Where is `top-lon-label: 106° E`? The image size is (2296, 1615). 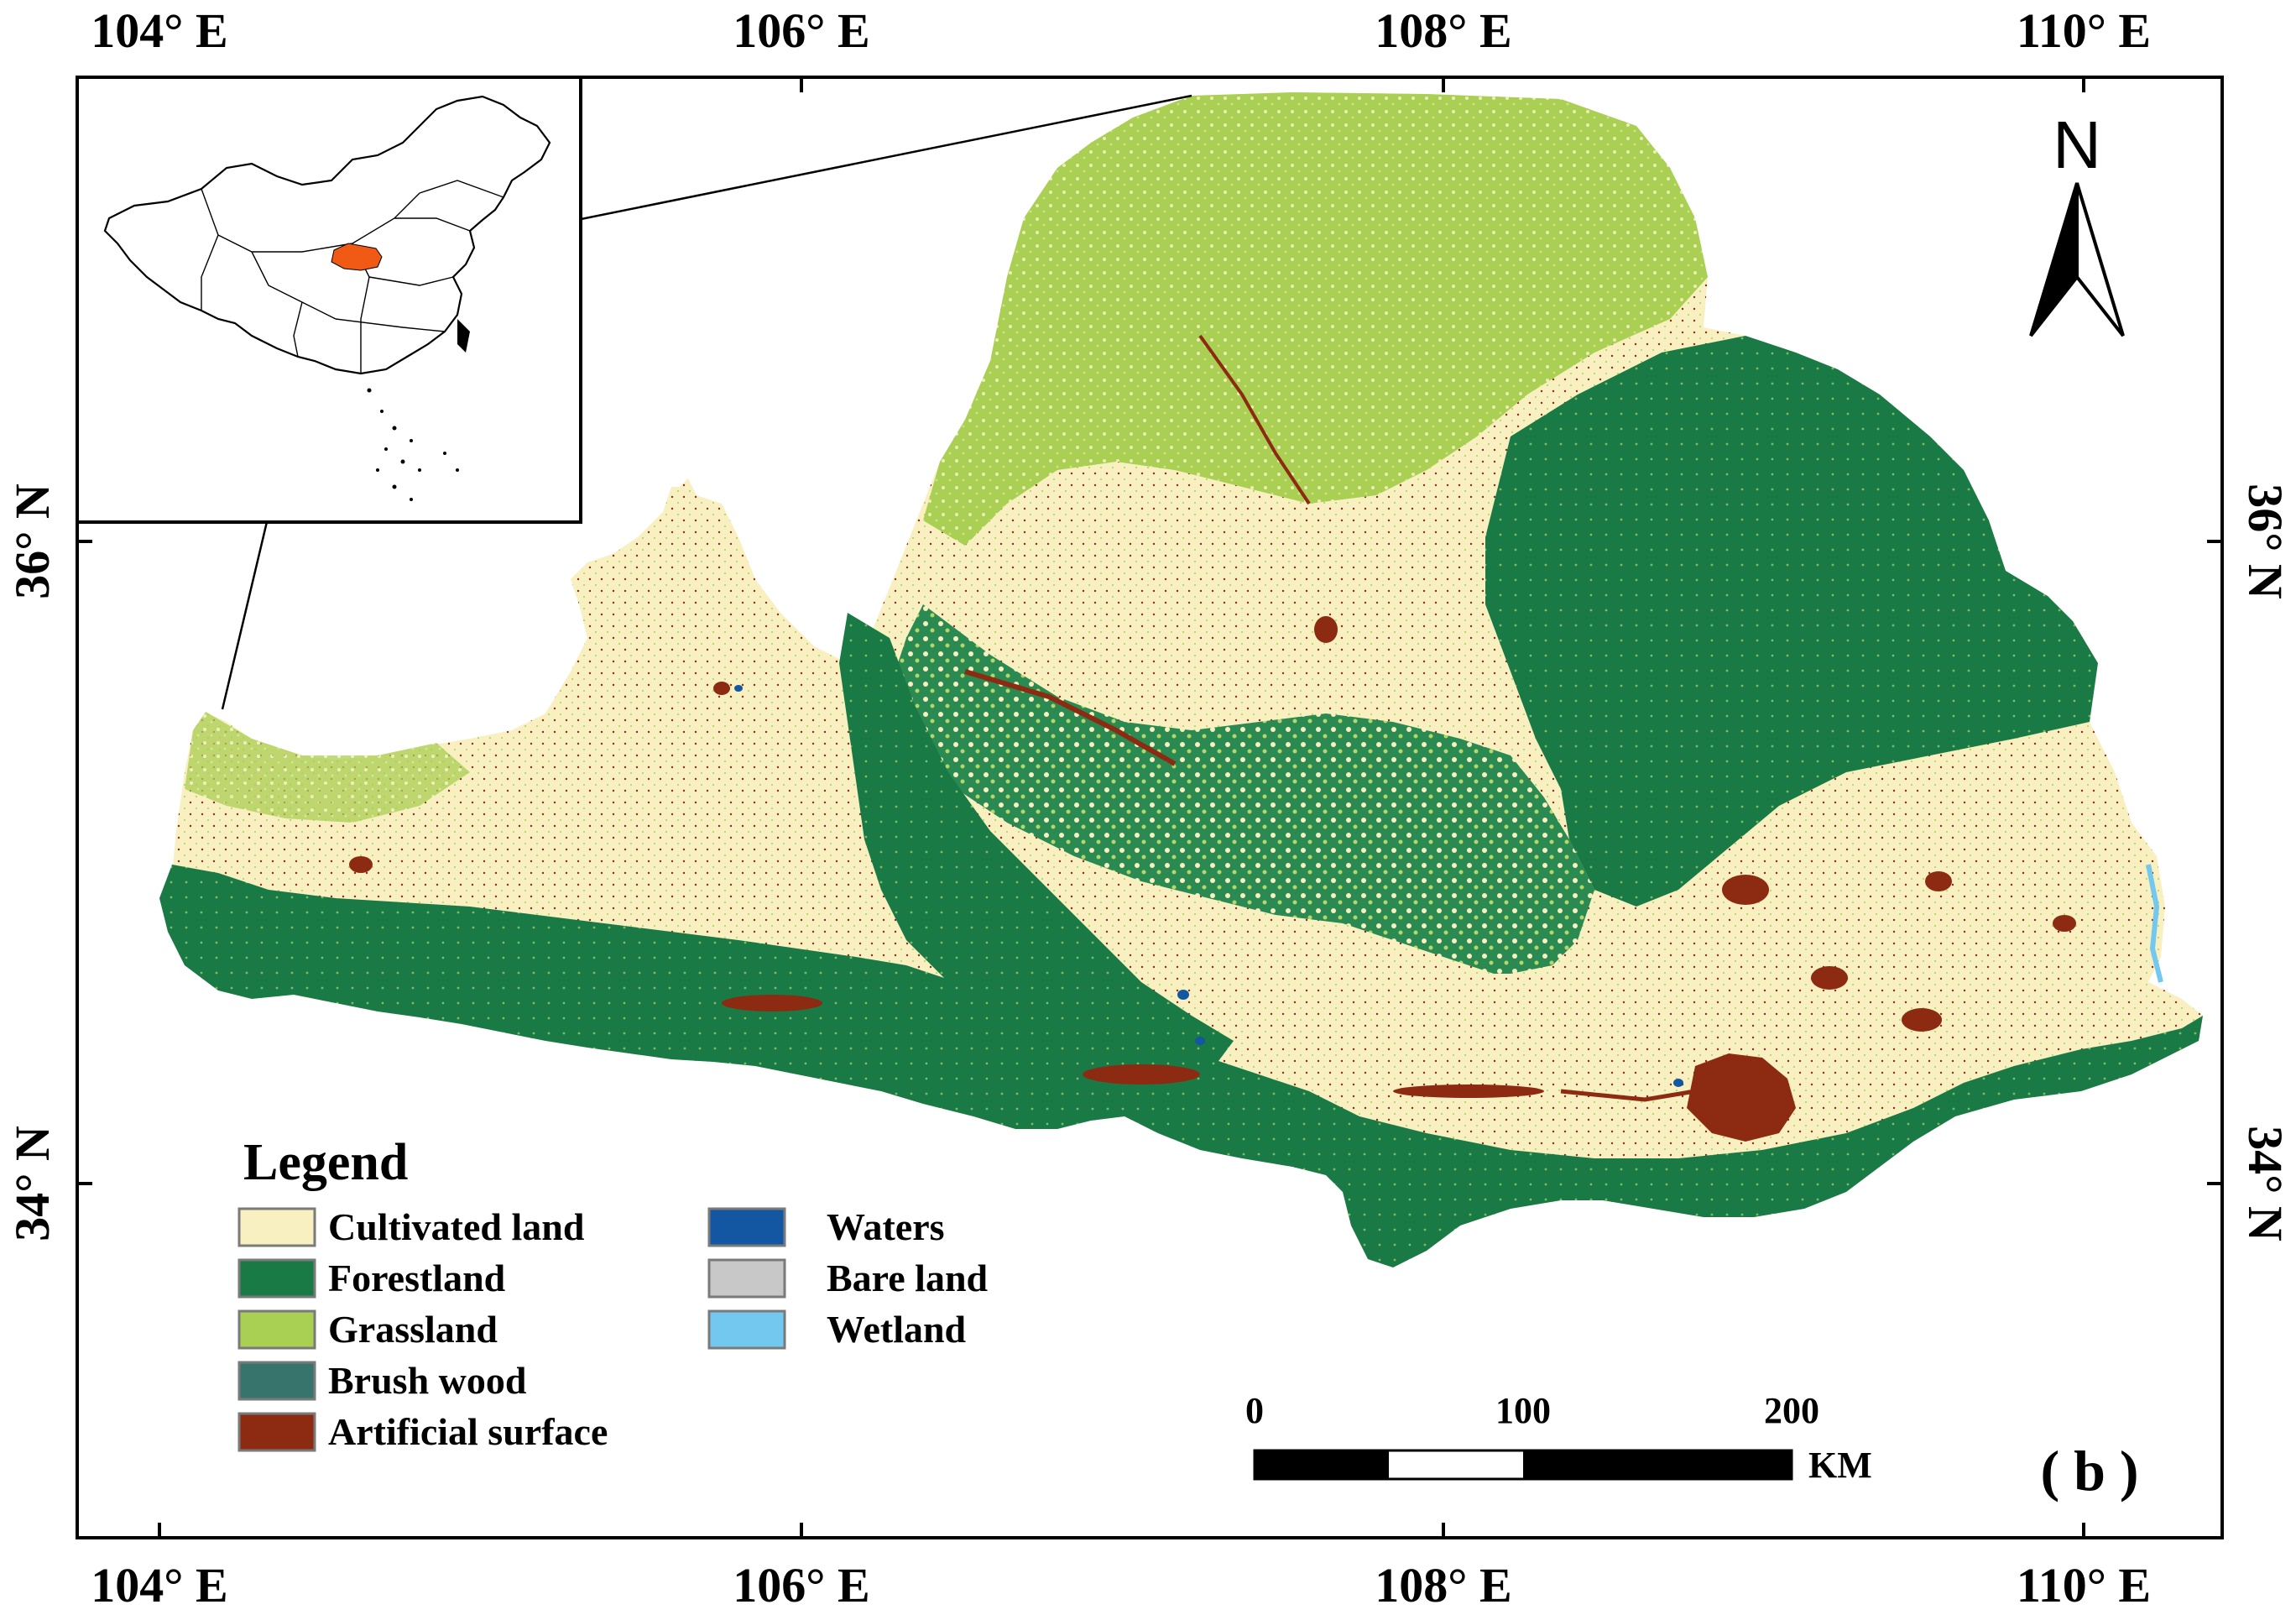 top-lon-label: 106° E is located at coordinates (801, 30).